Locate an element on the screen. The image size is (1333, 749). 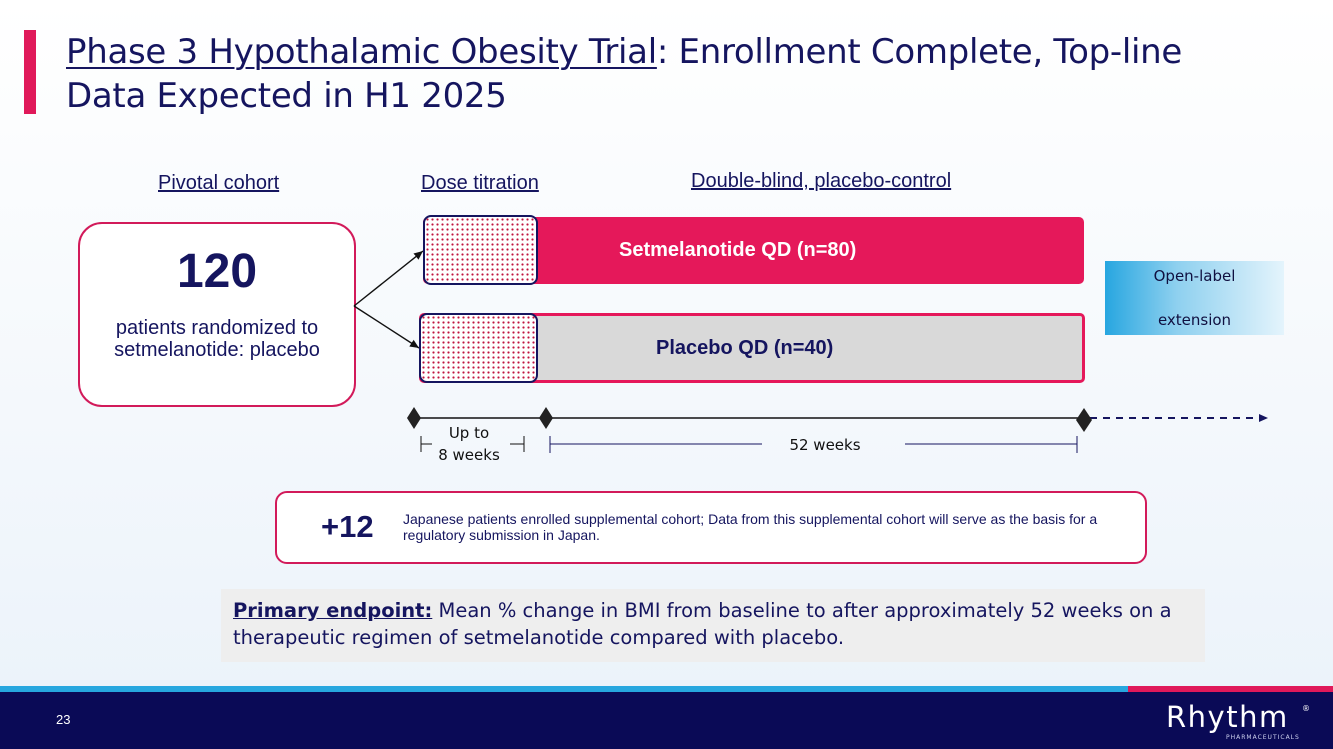
rhythm-logo: Rhythm ® PHARMACEUTICALS is located at coordinates (1238, 720).